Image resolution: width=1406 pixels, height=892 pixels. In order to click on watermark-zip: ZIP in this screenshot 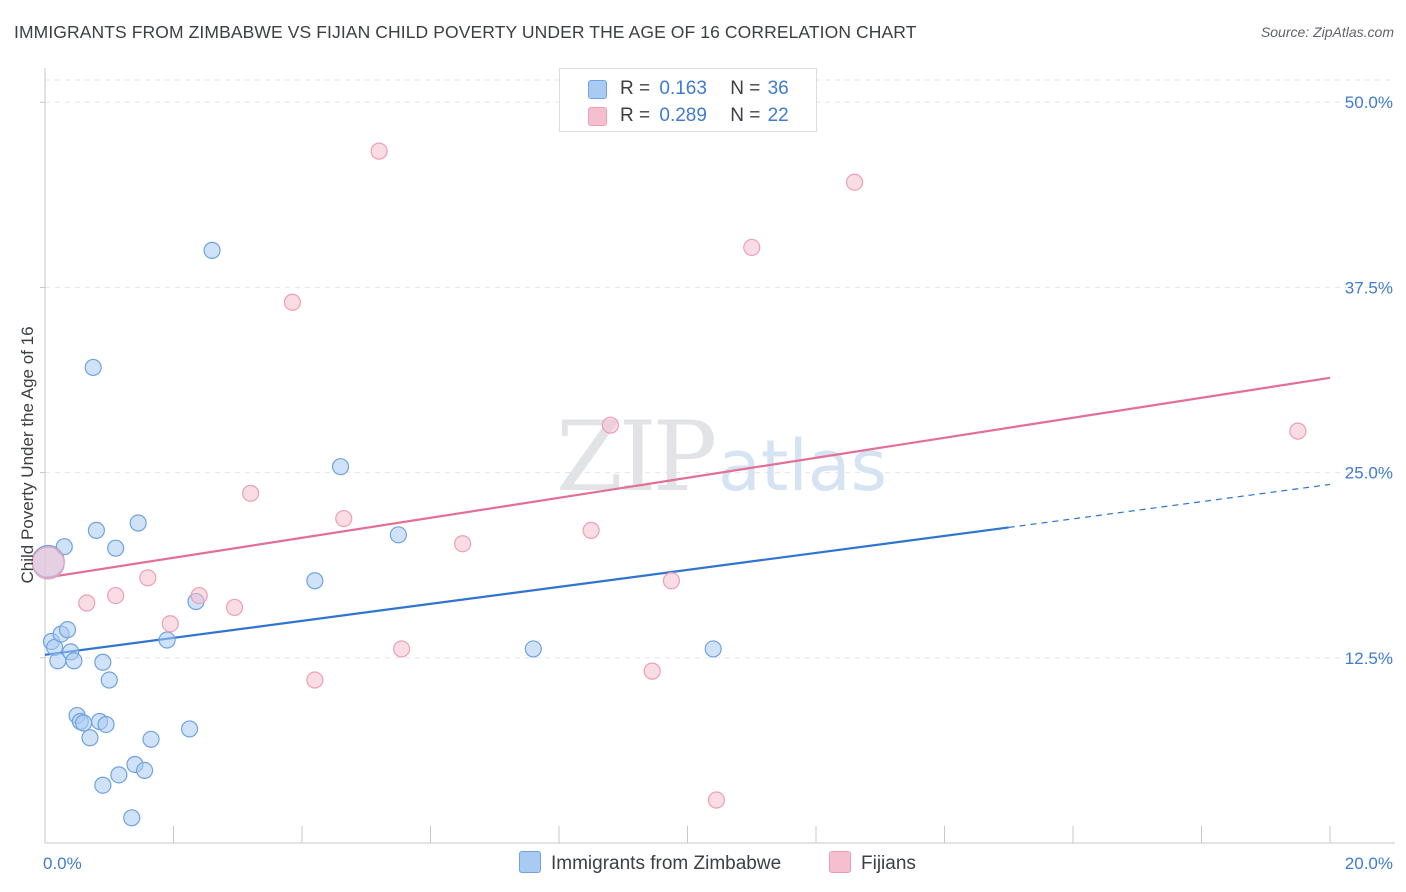, I will do `click(635, 457)`.